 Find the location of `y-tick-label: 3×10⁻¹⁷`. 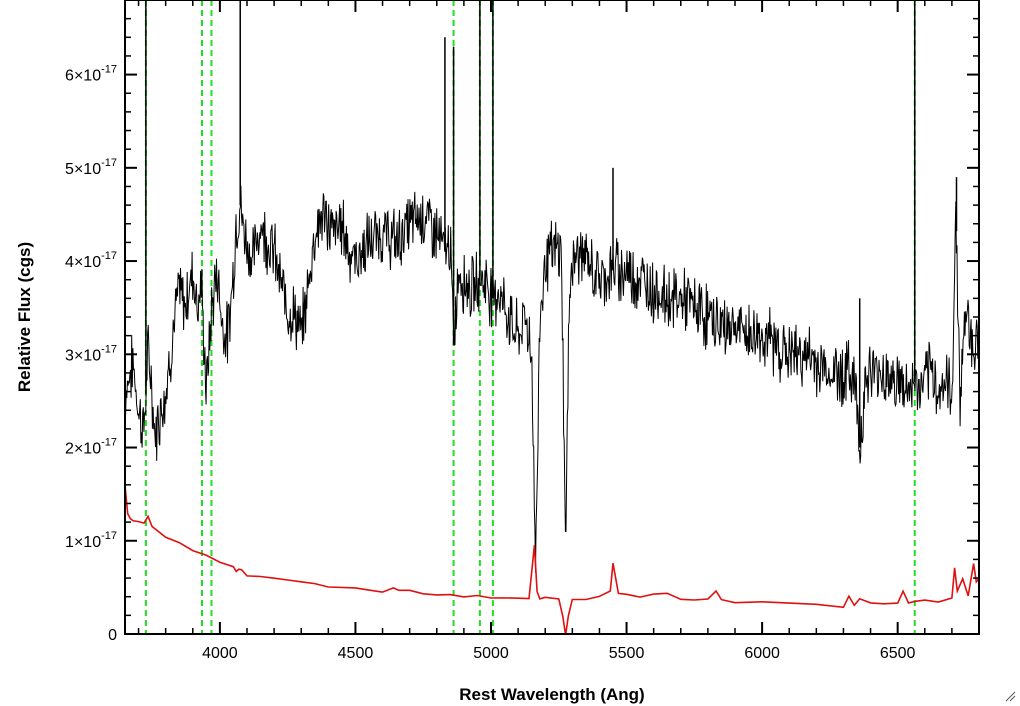

y-tick-label: 3×10⁻¹⁷ is located at coordinates (91, 353).